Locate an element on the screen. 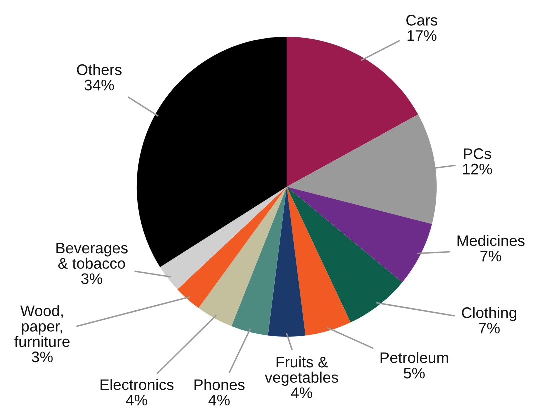 Image resolution: width=552 pixels, height=415 pixels. slice-label: Petroleum is located at coordinates (414, 358).